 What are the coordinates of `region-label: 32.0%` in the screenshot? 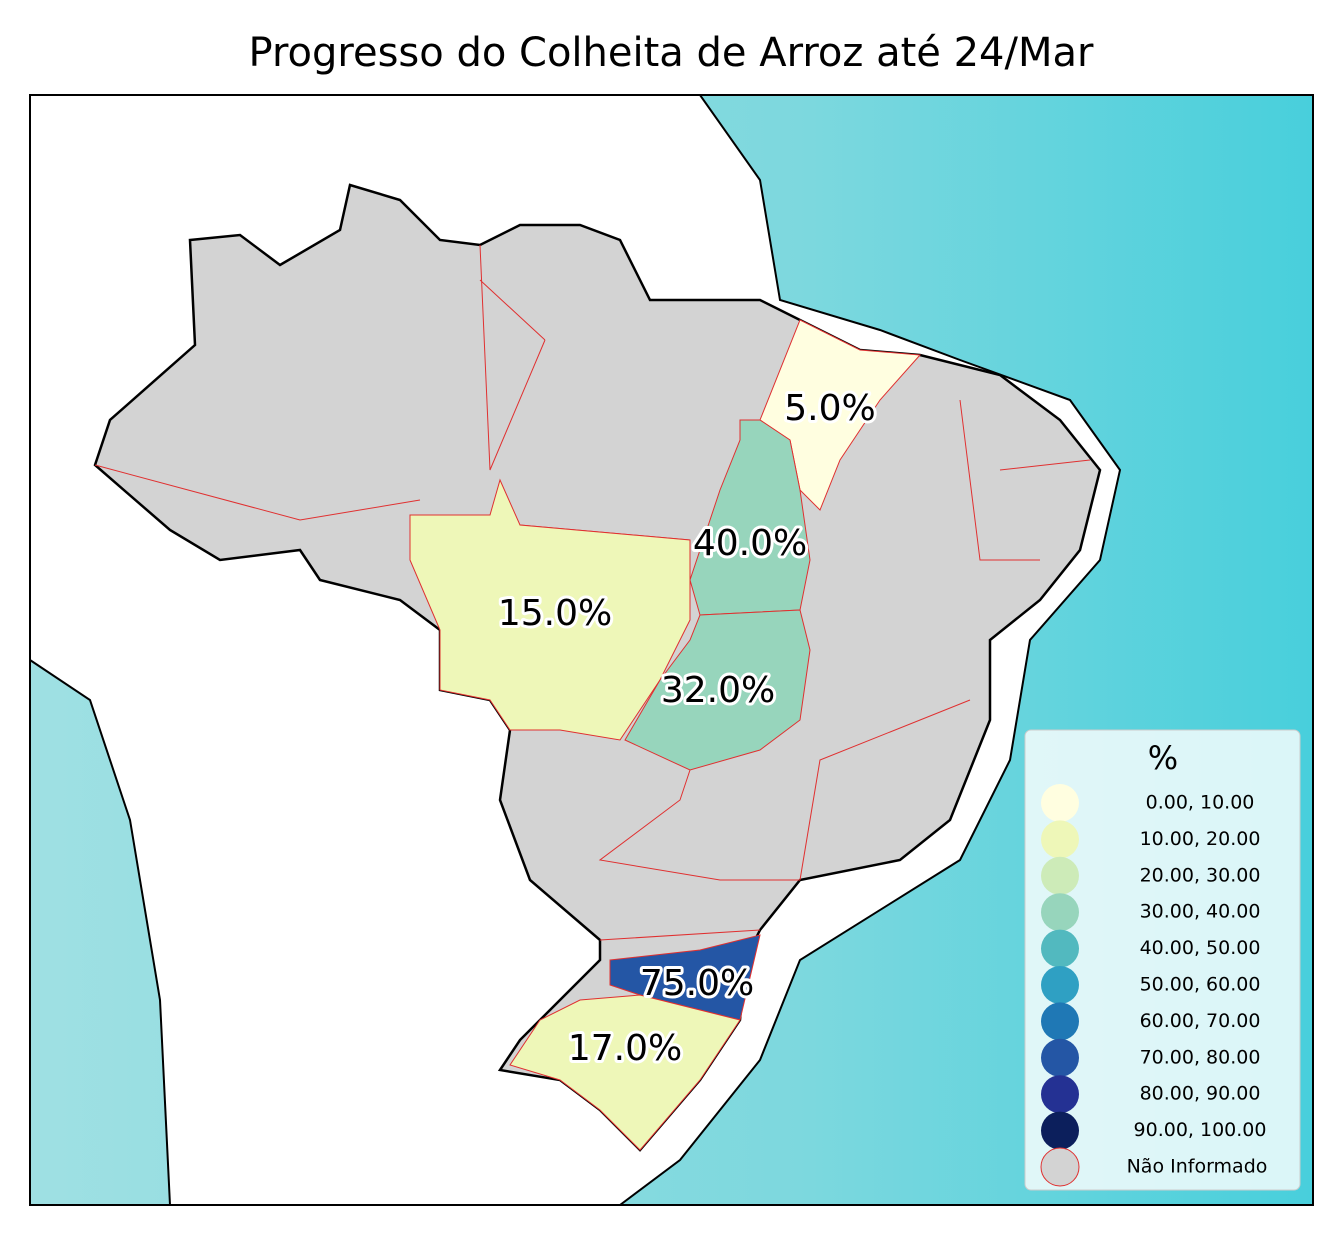 It's located at (718, 690).